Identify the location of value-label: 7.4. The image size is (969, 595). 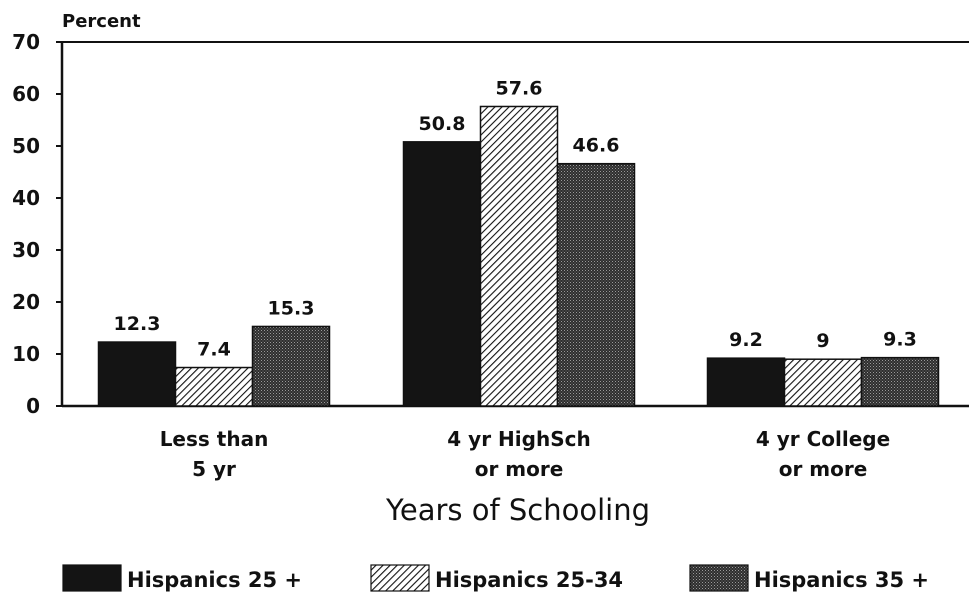
(214, 350).